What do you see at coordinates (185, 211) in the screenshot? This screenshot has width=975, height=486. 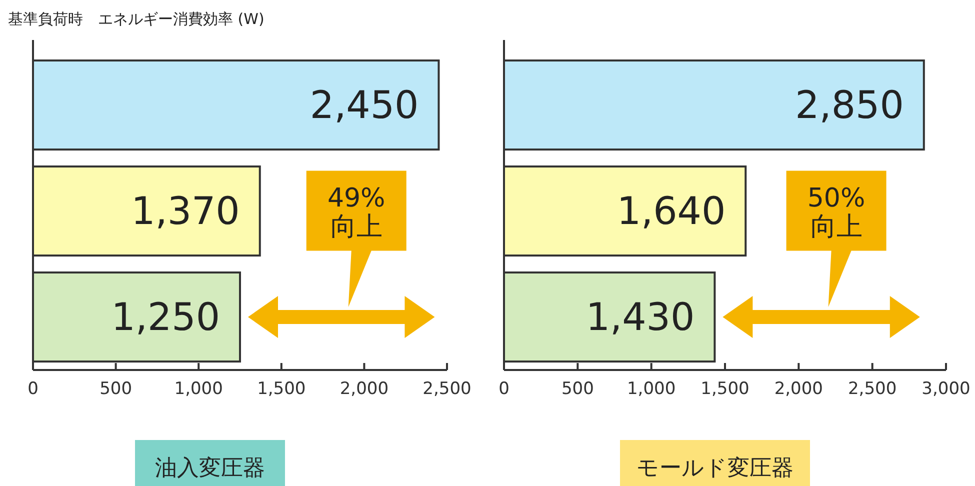 I see `data-label: 1,370` at bounding box center [185, 211].